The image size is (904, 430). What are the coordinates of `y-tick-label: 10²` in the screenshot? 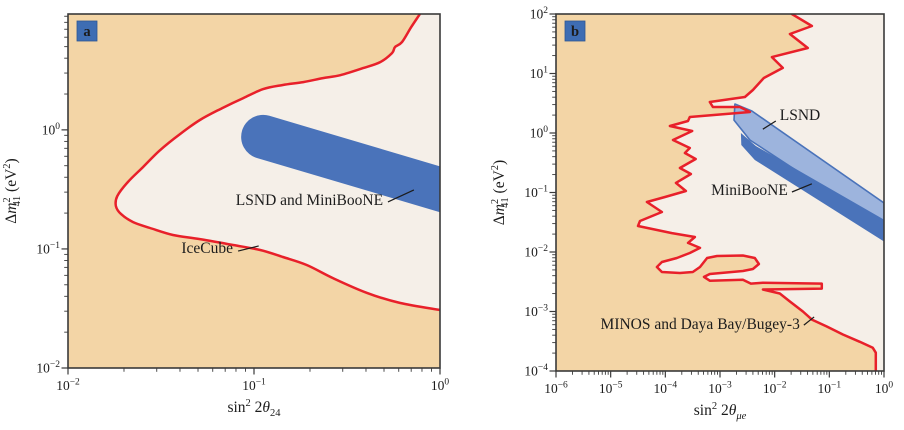 It's located at (539, 14).